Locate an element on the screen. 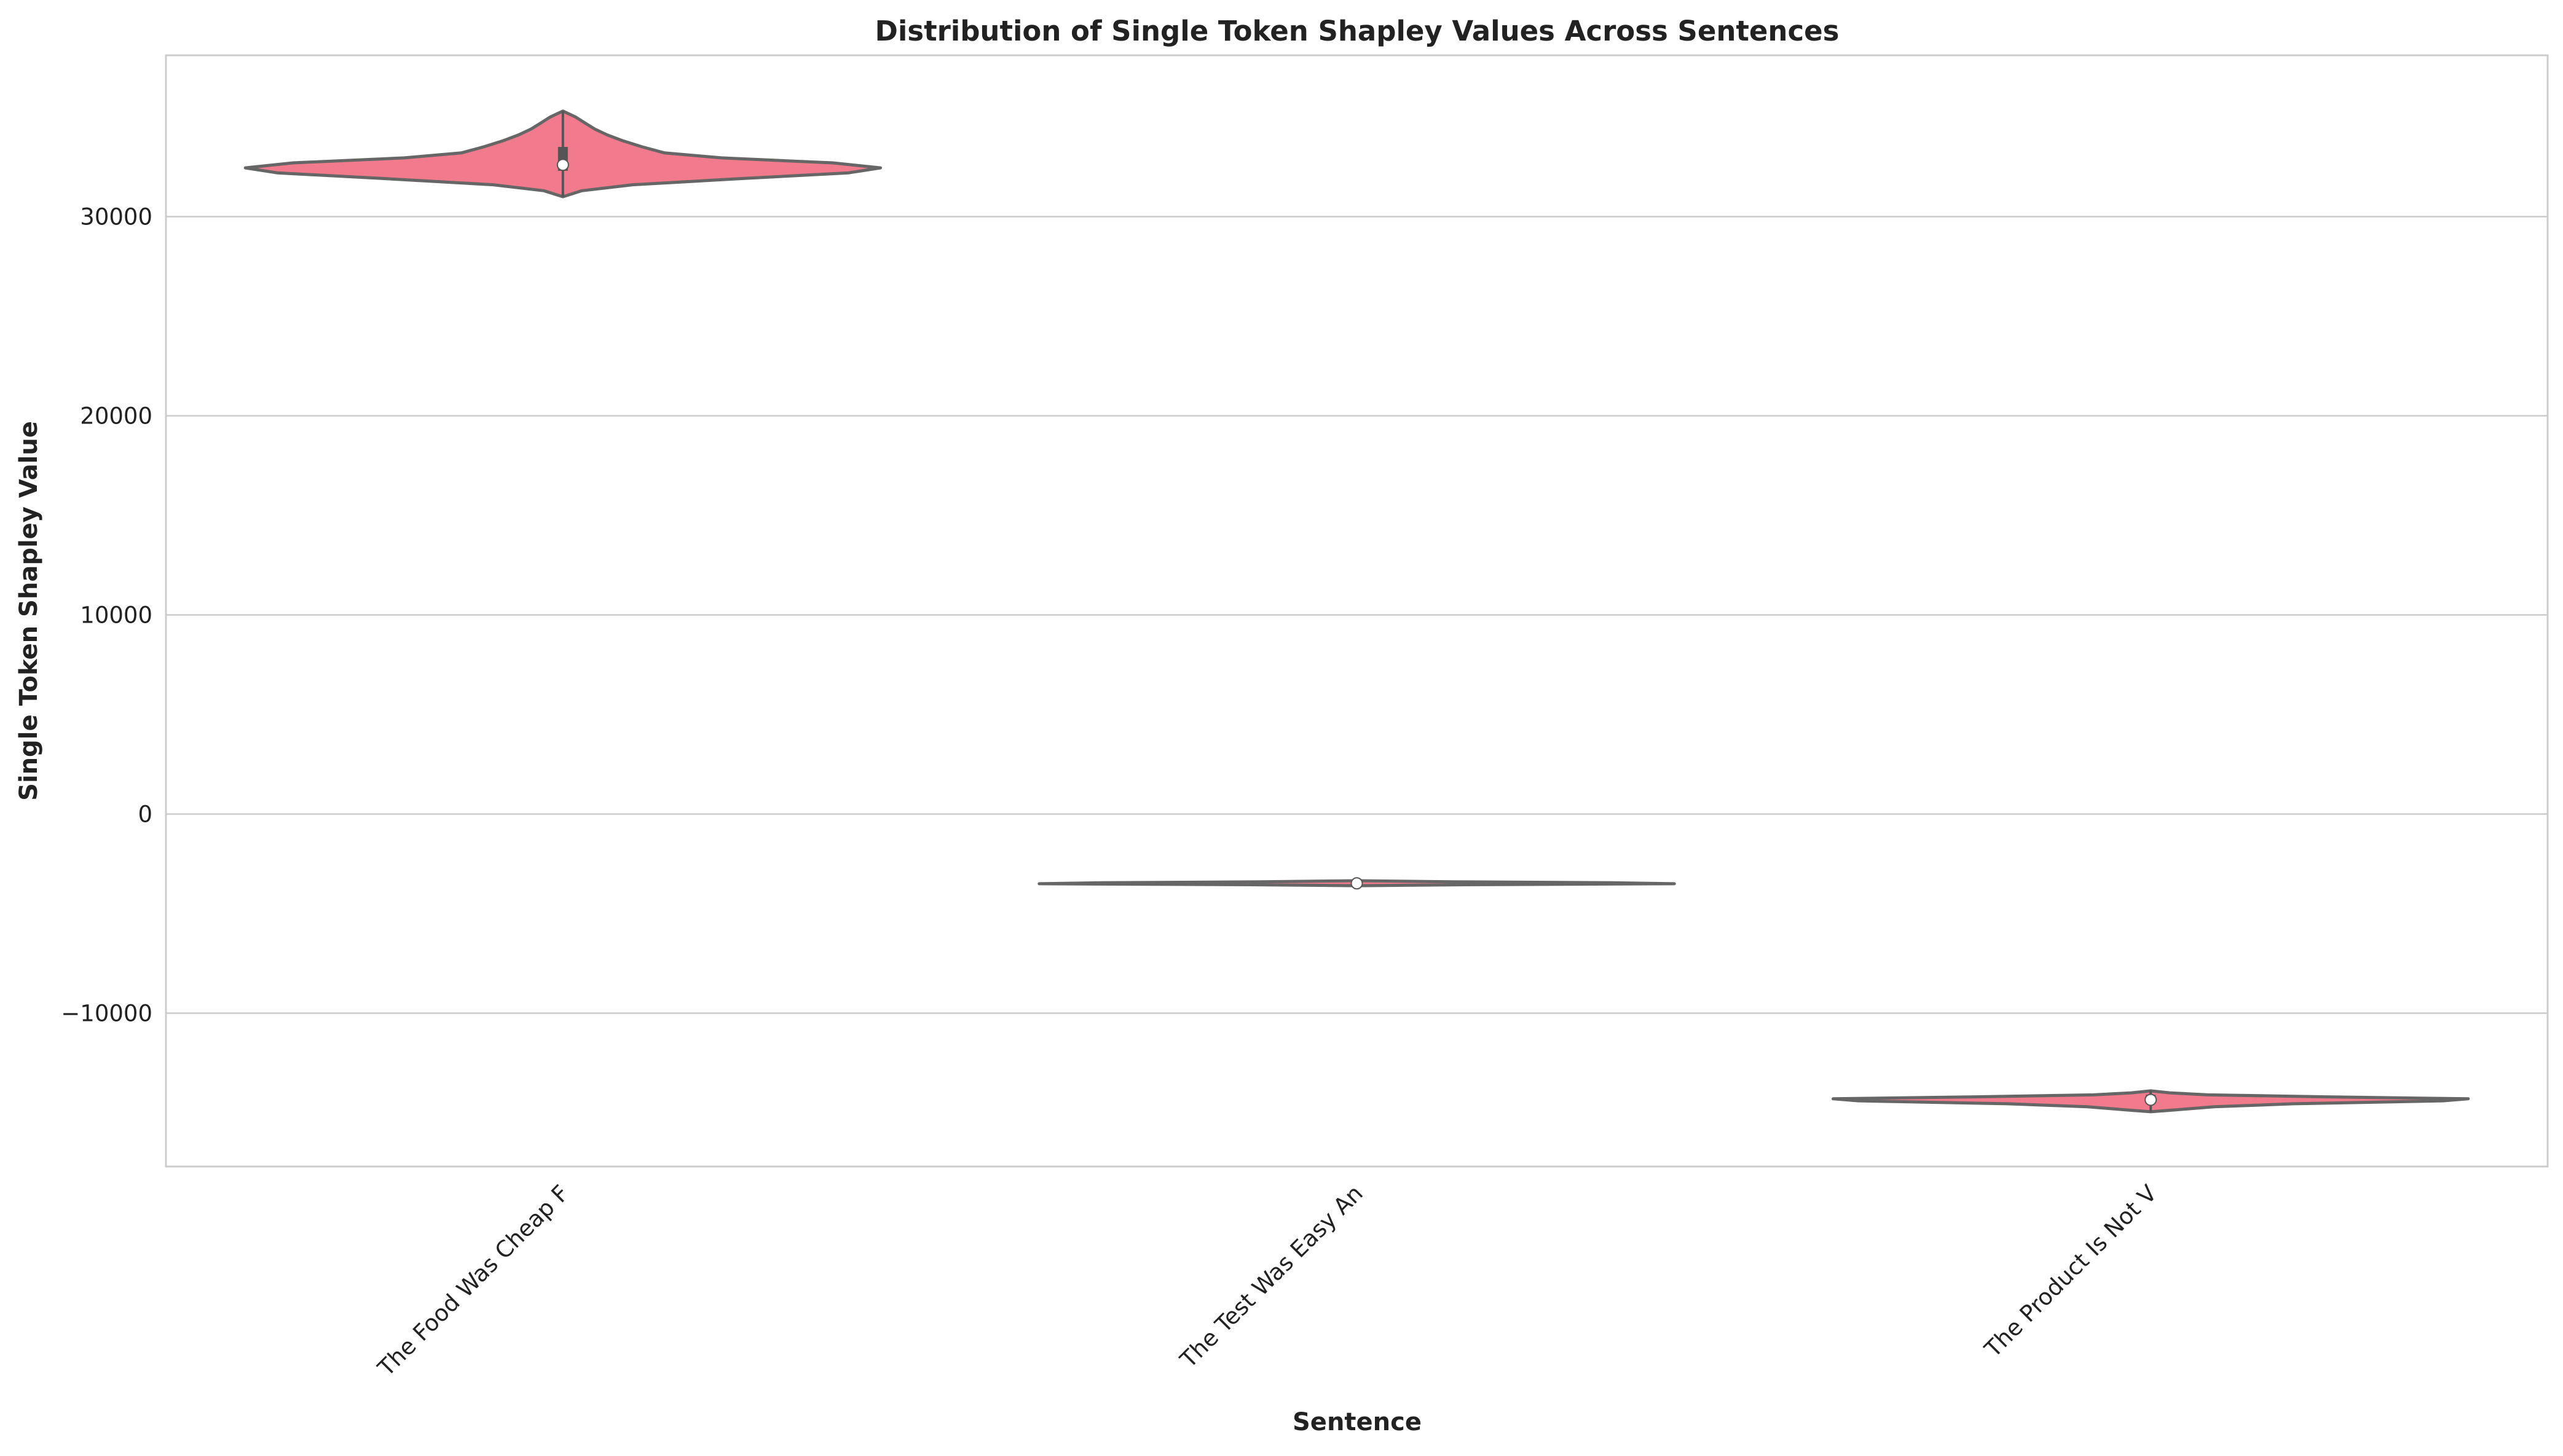 The image size is (2563, 1456). y-tick-label: 30000 is located at coordinates (116, 216).